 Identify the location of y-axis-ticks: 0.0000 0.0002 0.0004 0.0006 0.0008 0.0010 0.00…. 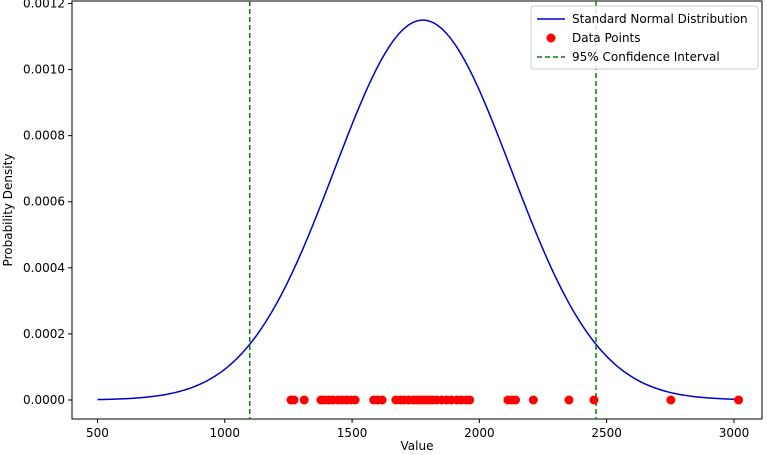
(47, 203).